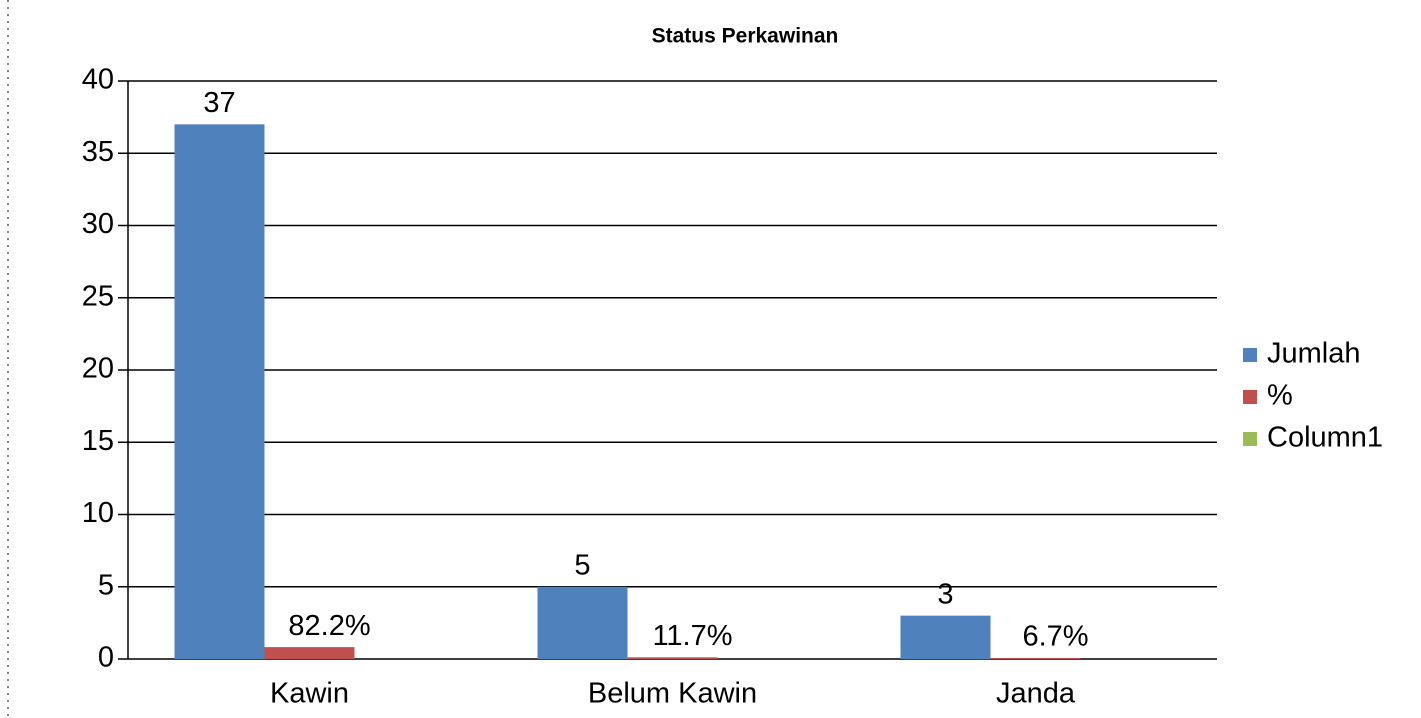 The width and height of the screenshot is (1421, 718). I want to click on data-label: 11.7%, so click(692, 636).